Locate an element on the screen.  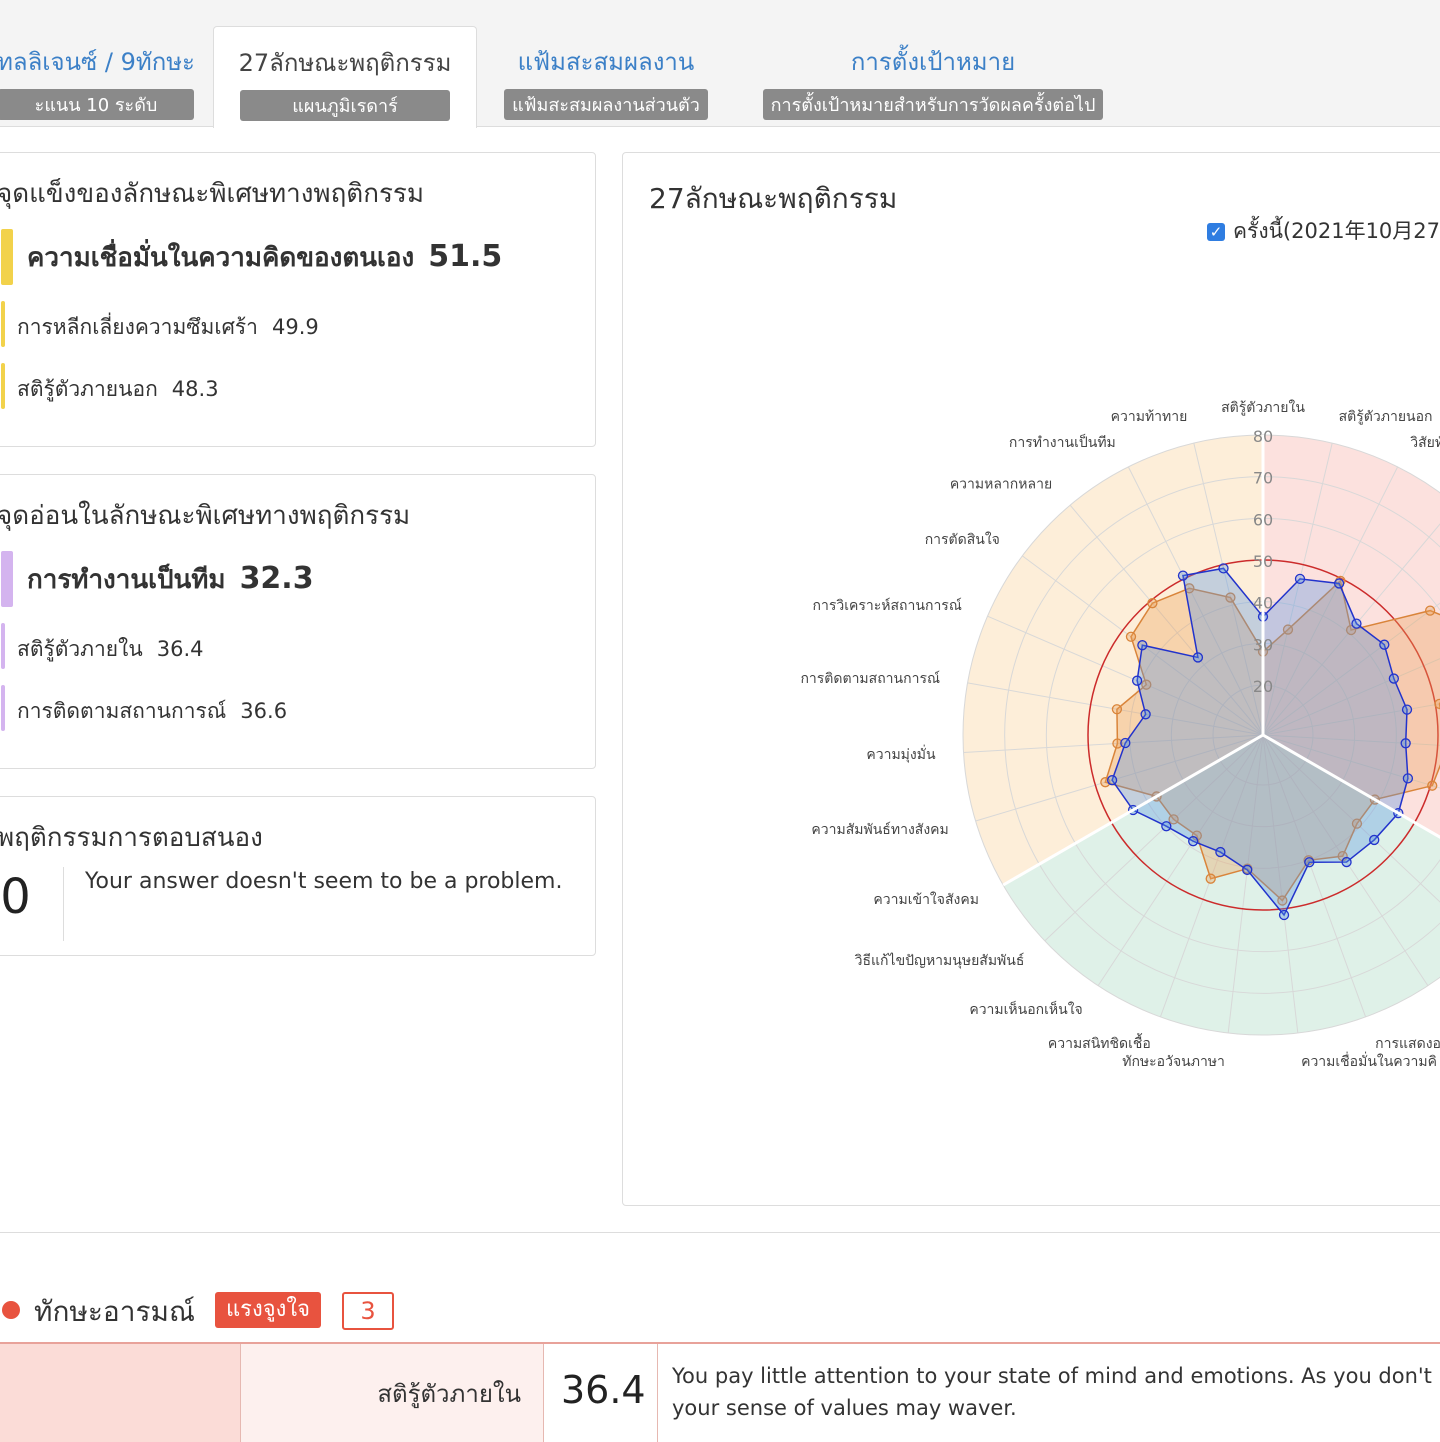
tab-portfolio: แฟ้มสะสมผลงาน แฟ้มสะสมผลงานส่วนตัว is located at coordinates (606, 76).